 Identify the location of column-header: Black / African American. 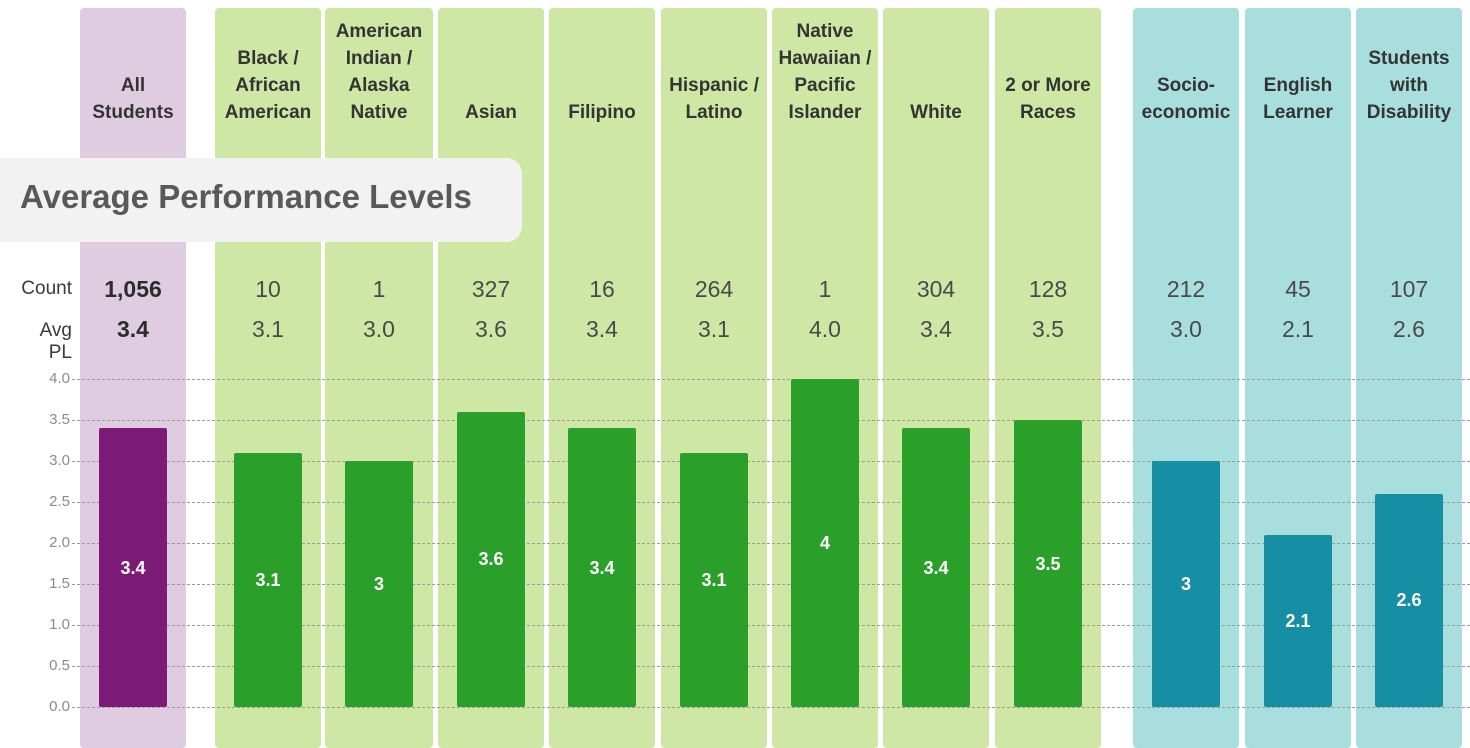
(268, 69).